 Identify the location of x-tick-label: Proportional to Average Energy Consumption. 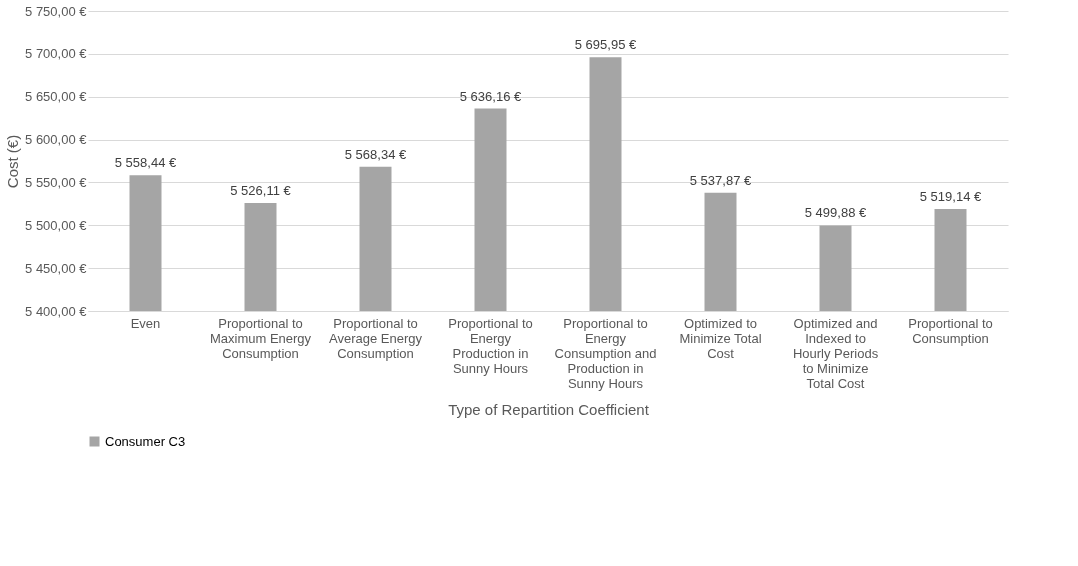
(376, 338).